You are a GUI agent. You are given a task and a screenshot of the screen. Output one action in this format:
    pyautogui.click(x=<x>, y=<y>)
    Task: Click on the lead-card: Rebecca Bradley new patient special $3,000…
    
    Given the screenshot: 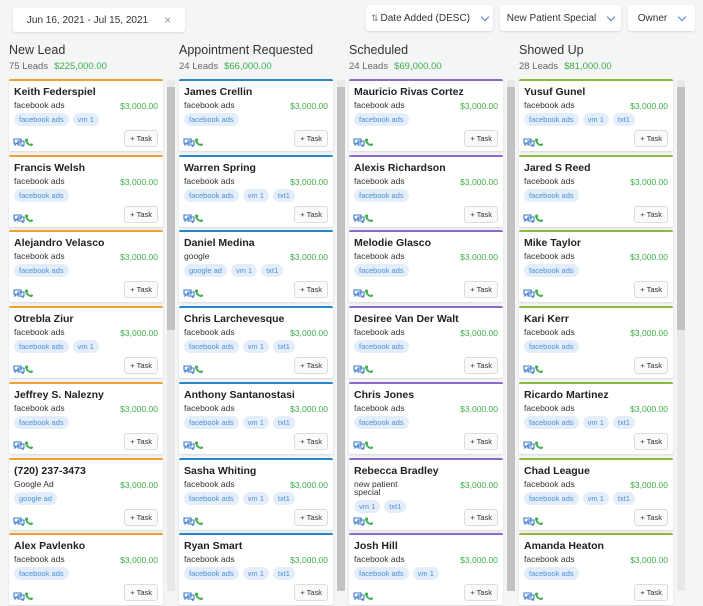 What is the action you would take?
    pyautogui.click(x=426, y=494)
    